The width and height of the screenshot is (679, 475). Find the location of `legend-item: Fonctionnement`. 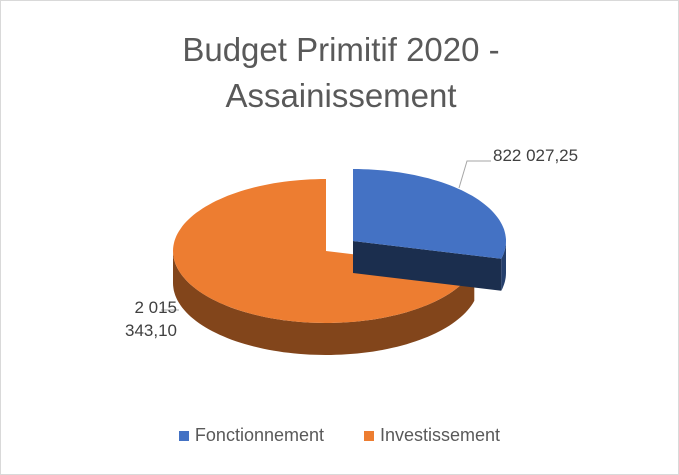

legend-item: Fonctionnement is located at coordinates (251, 435).